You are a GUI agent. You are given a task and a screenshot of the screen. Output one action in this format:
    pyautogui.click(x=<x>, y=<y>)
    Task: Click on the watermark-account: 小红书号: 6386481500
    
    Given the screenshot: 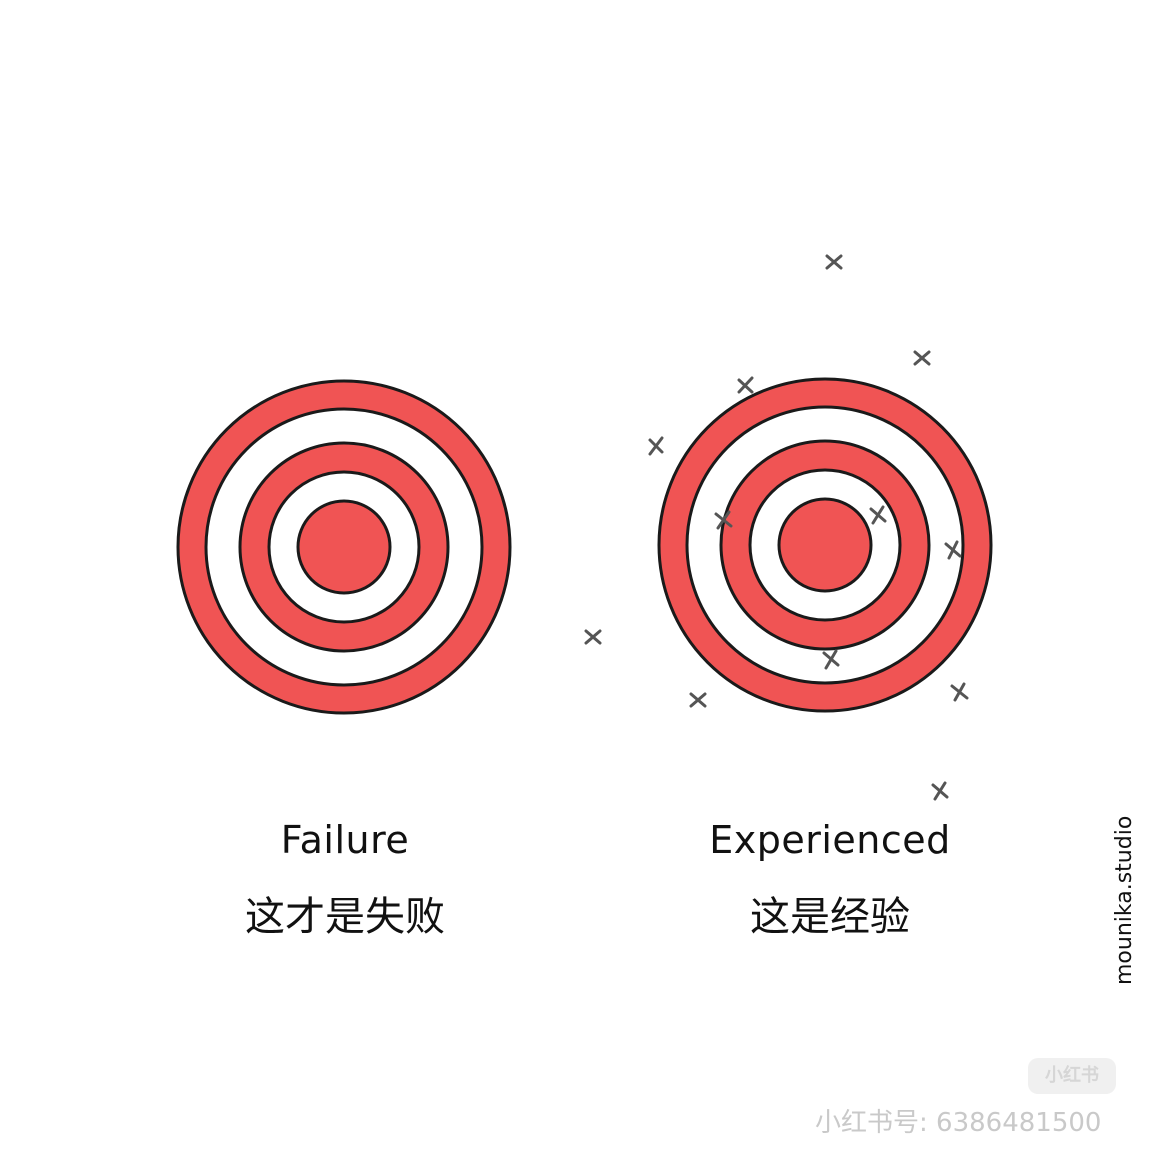 What is the action you would take?
    pyautogui.click(x=958, y=1123)
    